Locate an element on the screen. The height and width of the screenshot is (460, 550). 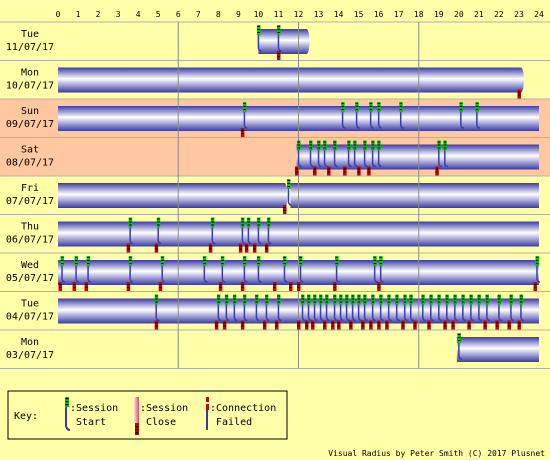
x-tick-label: 9 is located at coordinates (238, 14).